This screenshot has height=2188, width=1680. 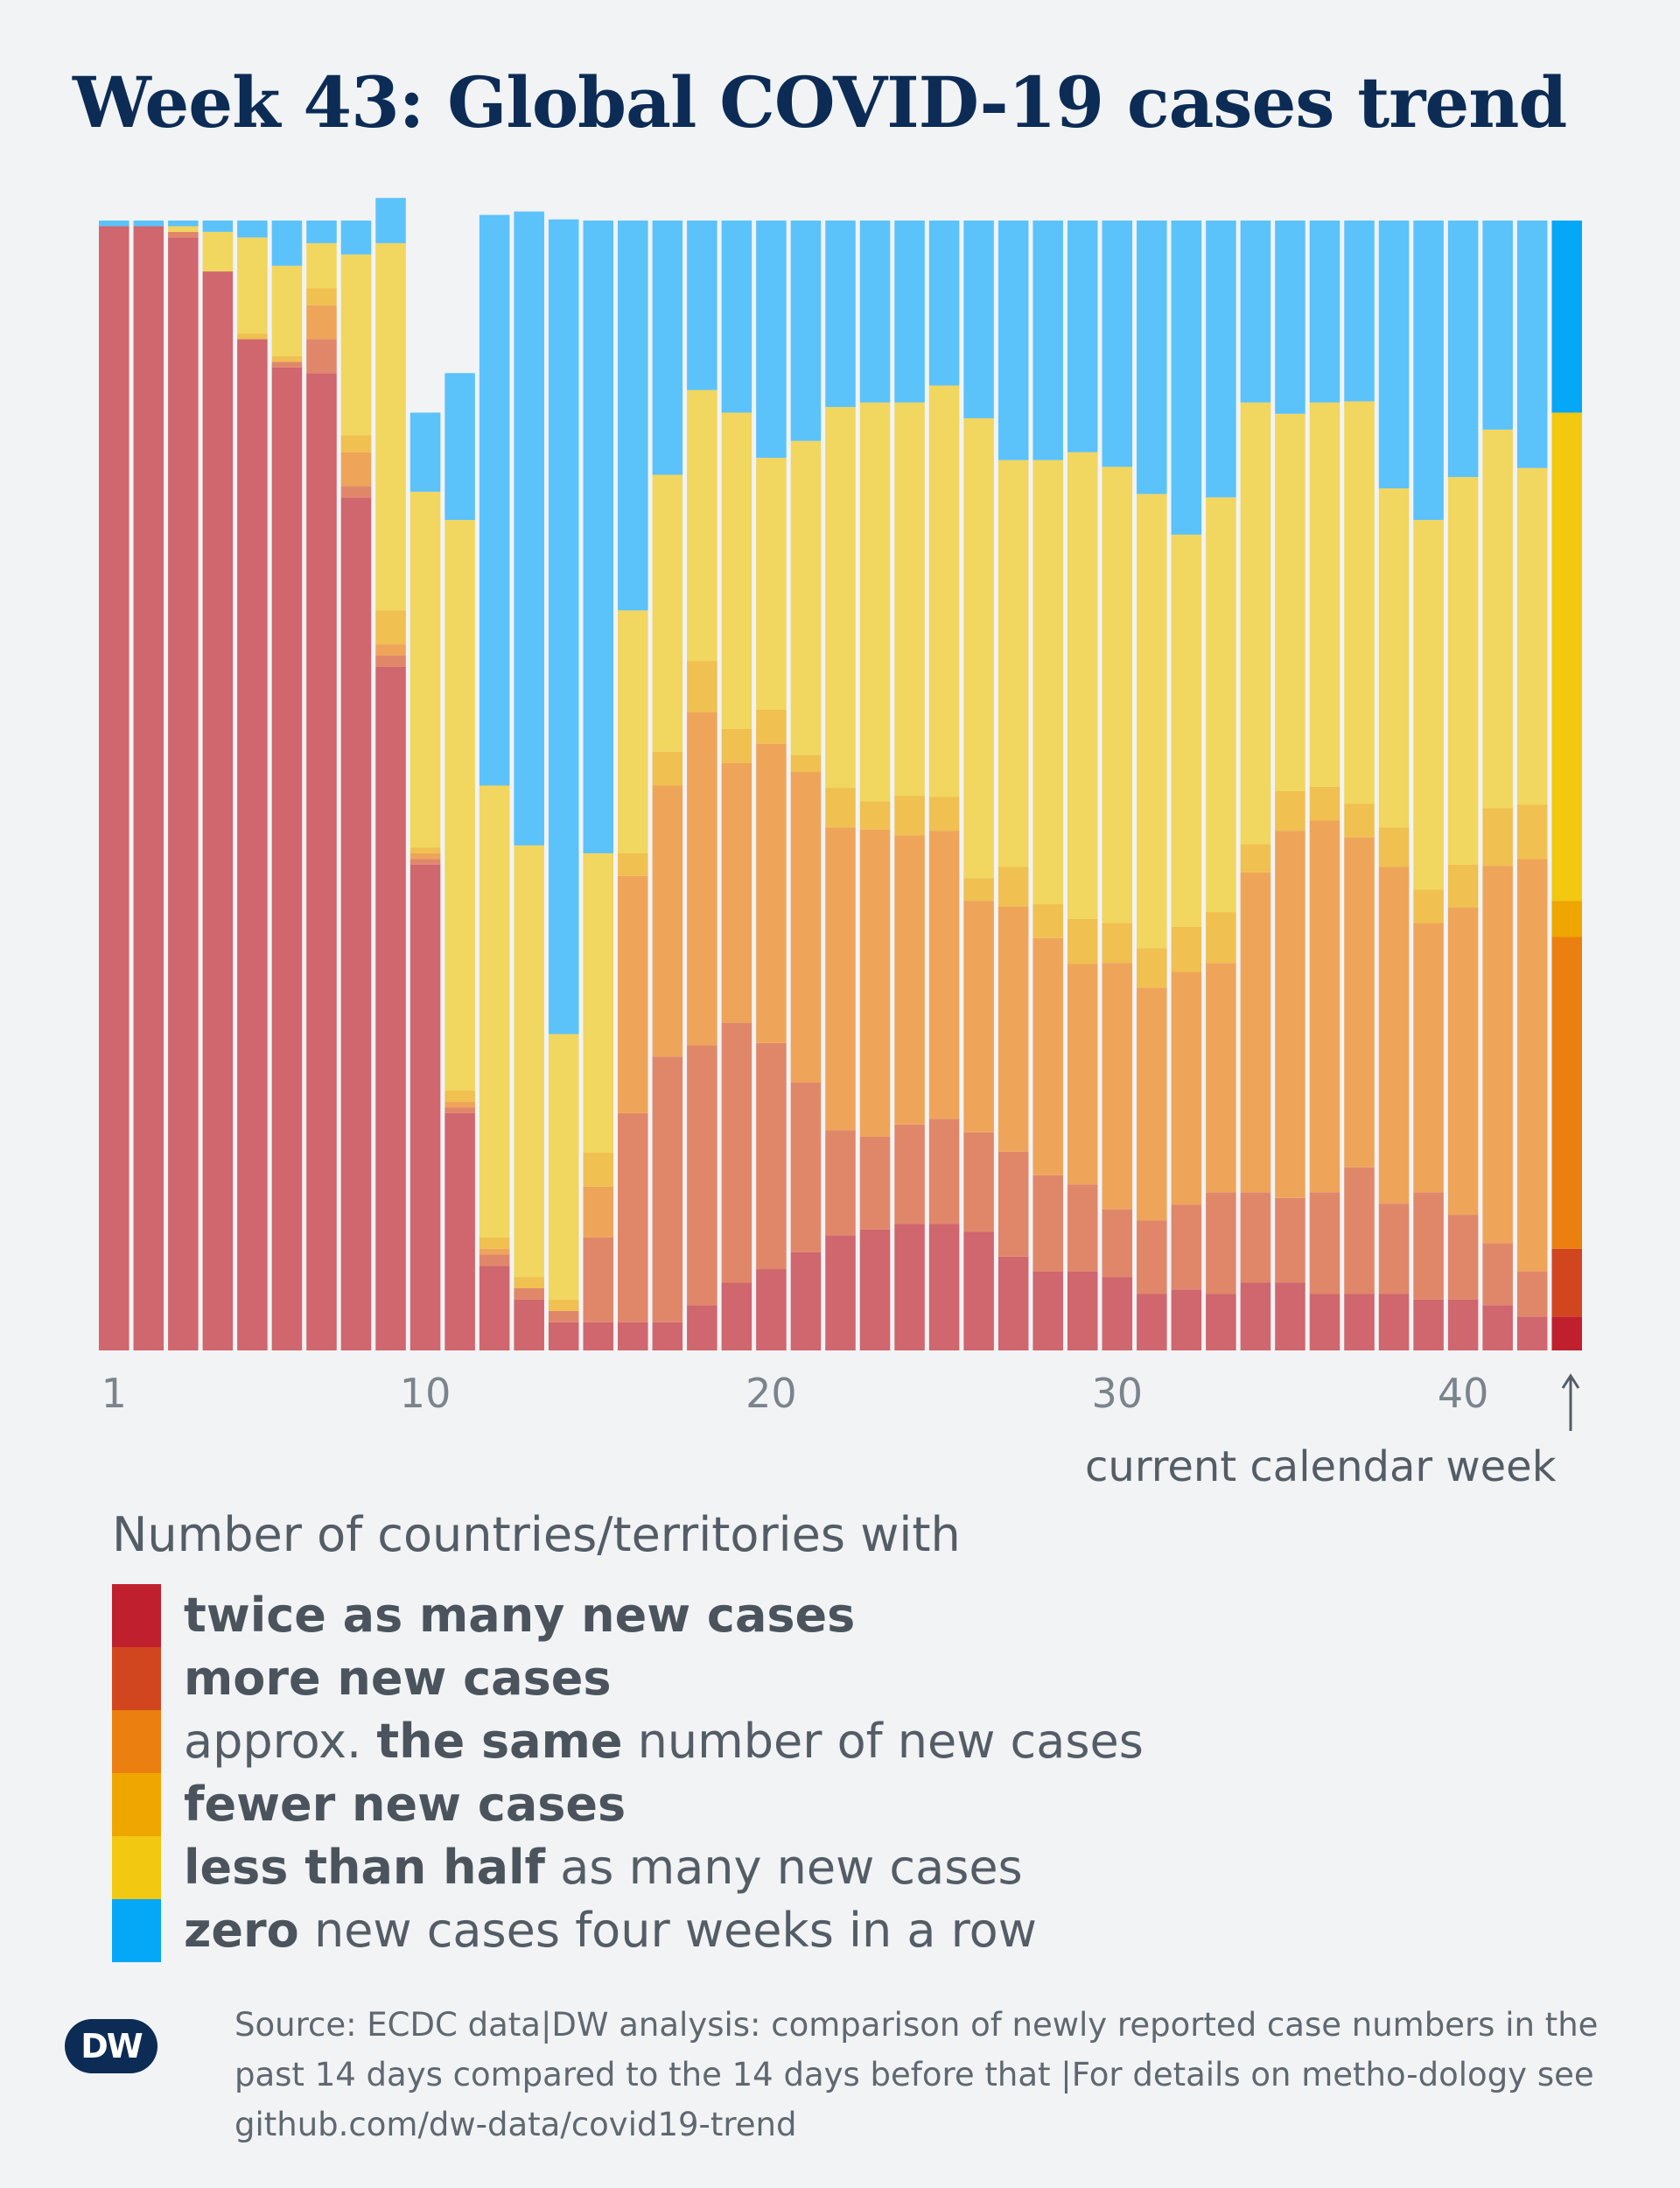 What do you see at coordinates (390, 1008) in the screenshot?
I see `bar-segment-week-9-twice` at bounding box center [390, 1008].